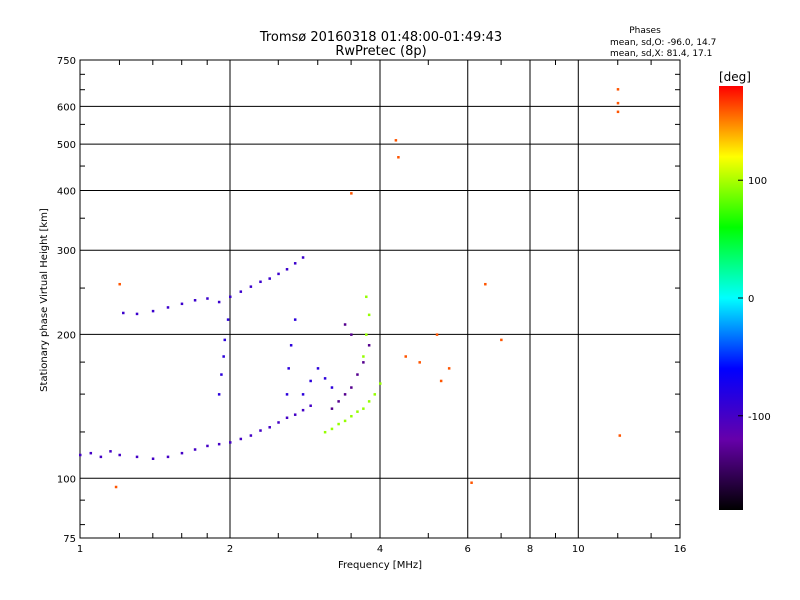 The width and height of the screenshot is (800, 600). I want to click on y-tick-label: 600, so click(66, 107).